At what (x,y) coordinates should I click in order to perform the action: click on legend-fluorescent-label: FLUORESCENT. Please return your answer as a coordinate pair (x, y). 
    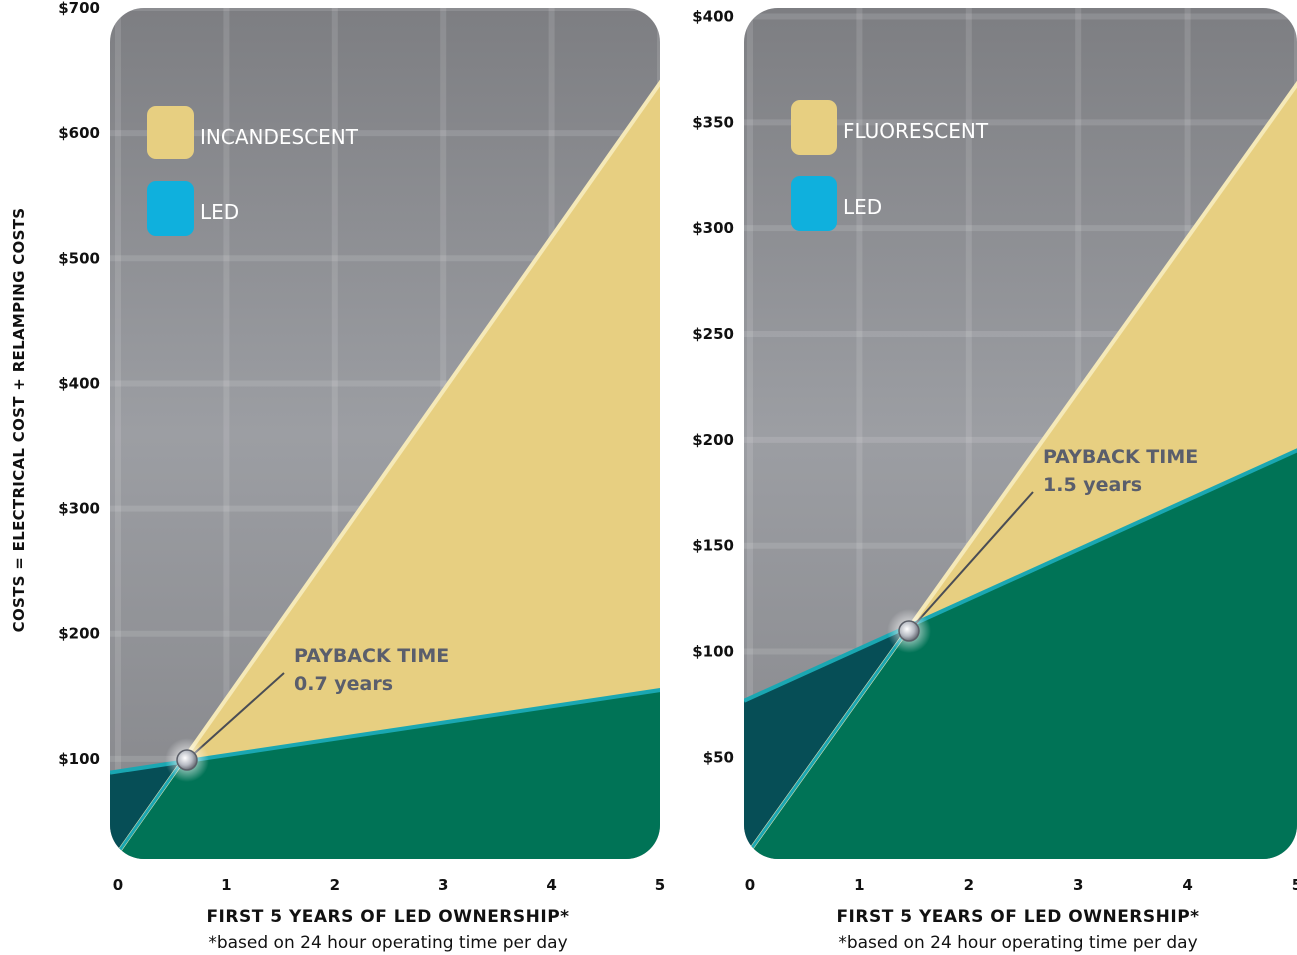
    Looking at the image, I should click on (916, 131).